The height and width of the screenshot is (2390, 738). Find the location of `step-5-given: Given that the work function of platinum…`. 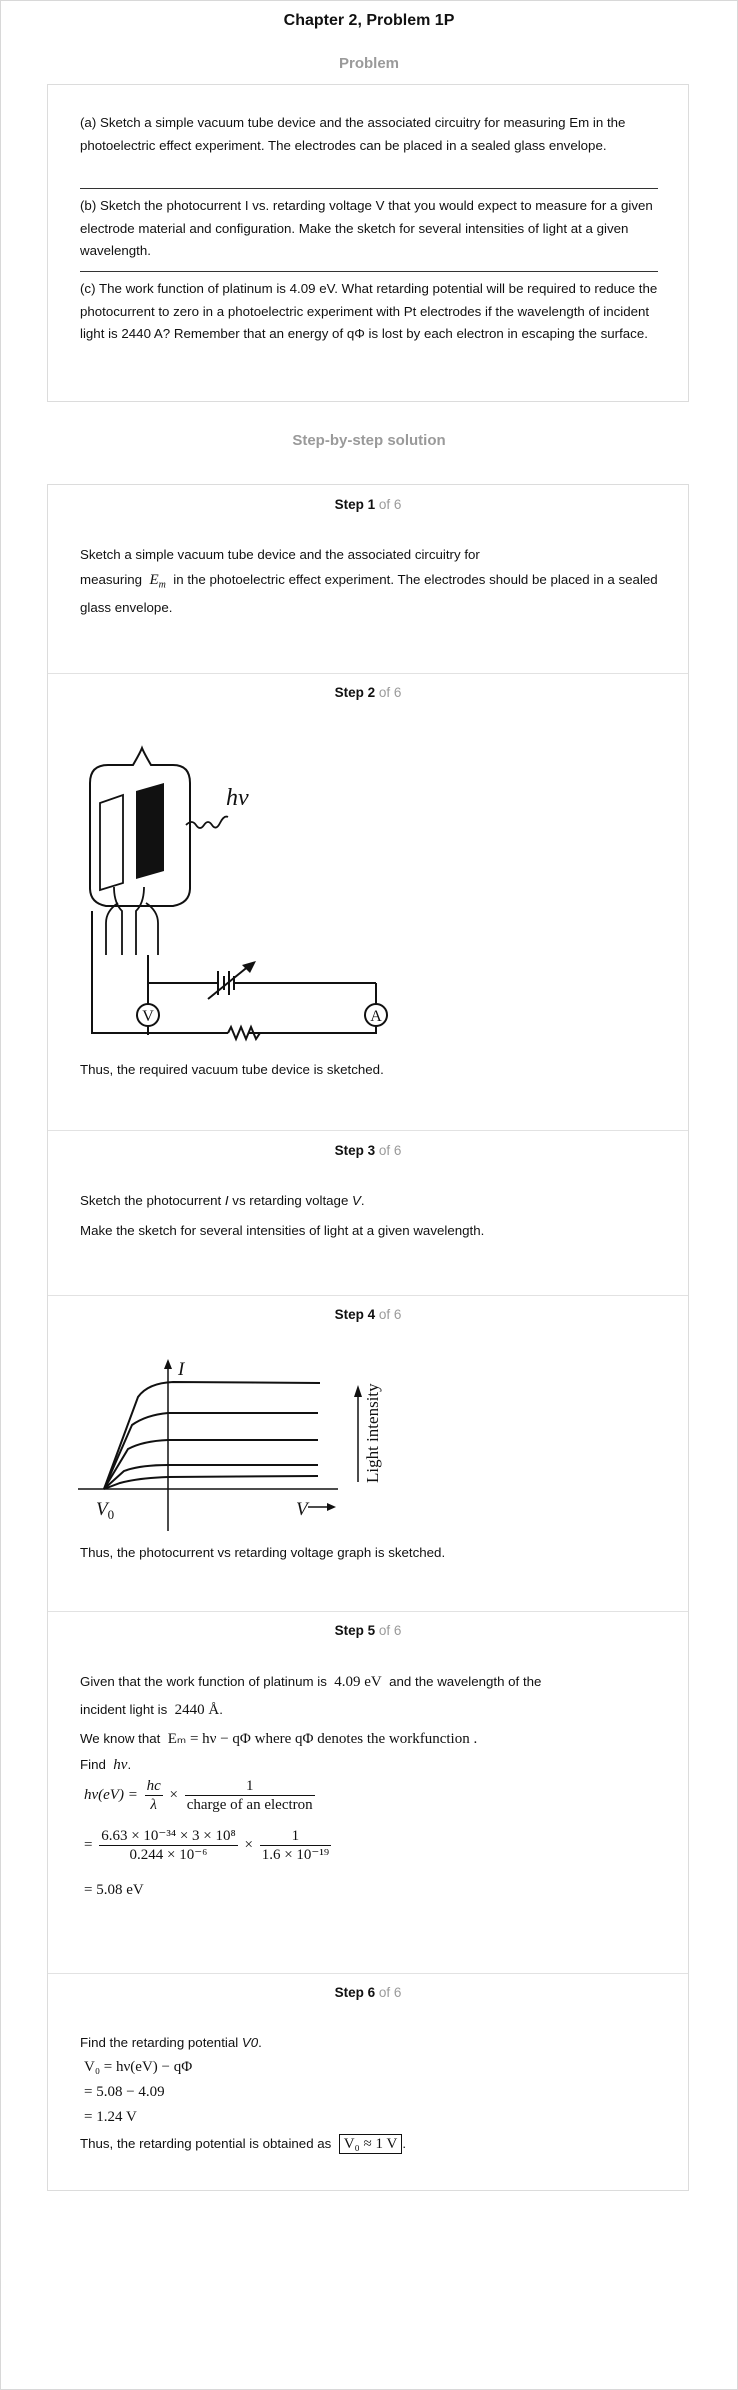

step-5-given: Given that the work function of platinum… is located at coordinates (311, 1682).